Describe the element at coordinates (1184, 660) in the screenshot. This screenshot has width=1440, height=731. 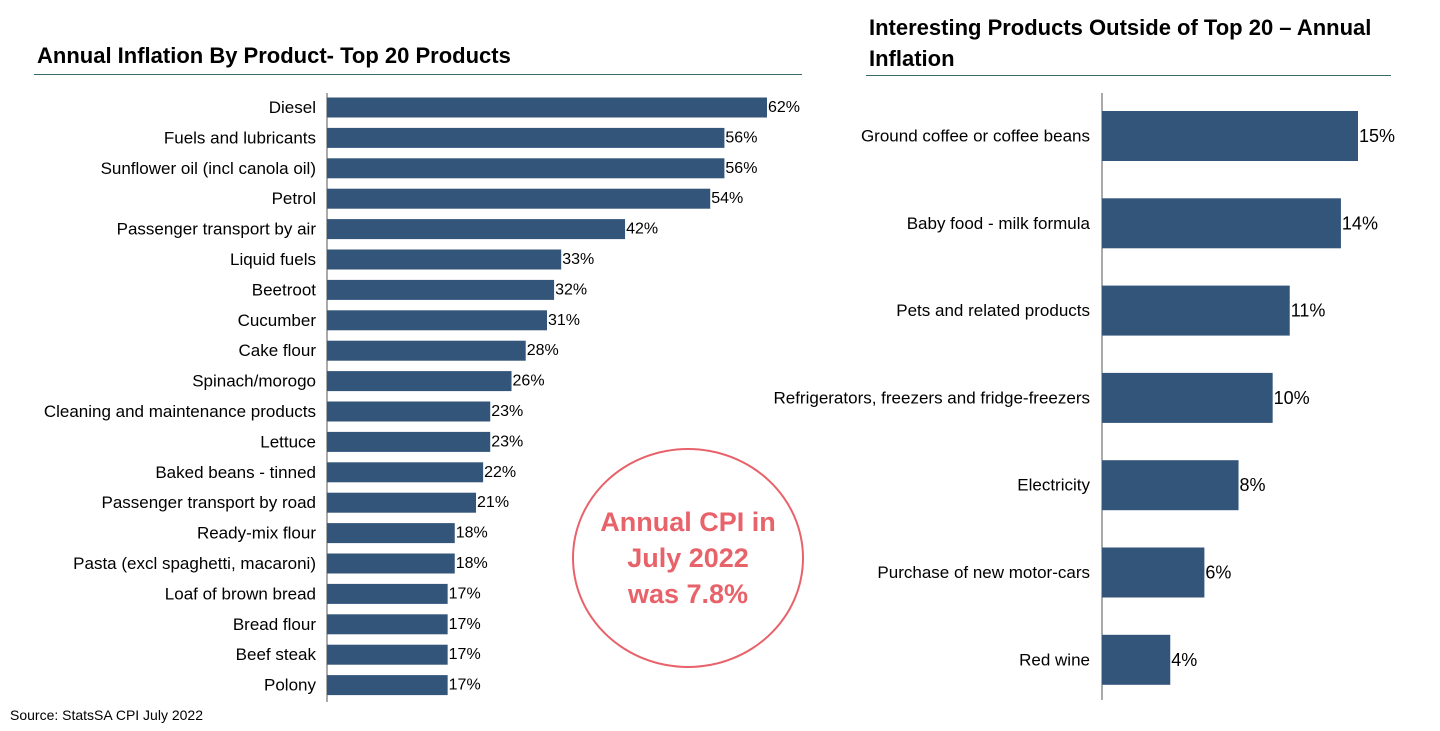
I see `right-value-label: 4%` at that location.